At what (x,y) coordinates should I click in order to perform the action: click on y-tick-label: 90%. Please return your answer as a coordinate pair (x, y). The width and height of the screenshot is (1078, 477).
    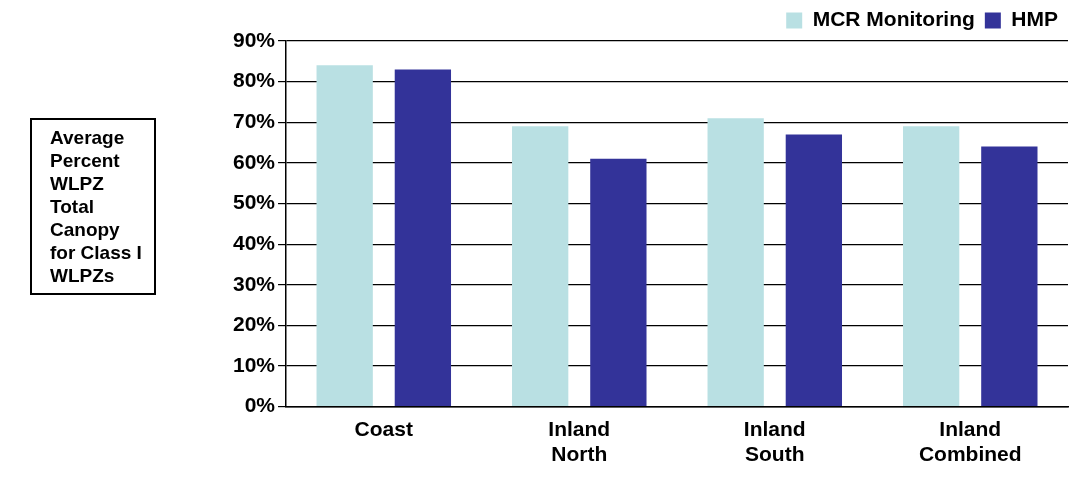
    Looking at the image, I should click on (254, 39).